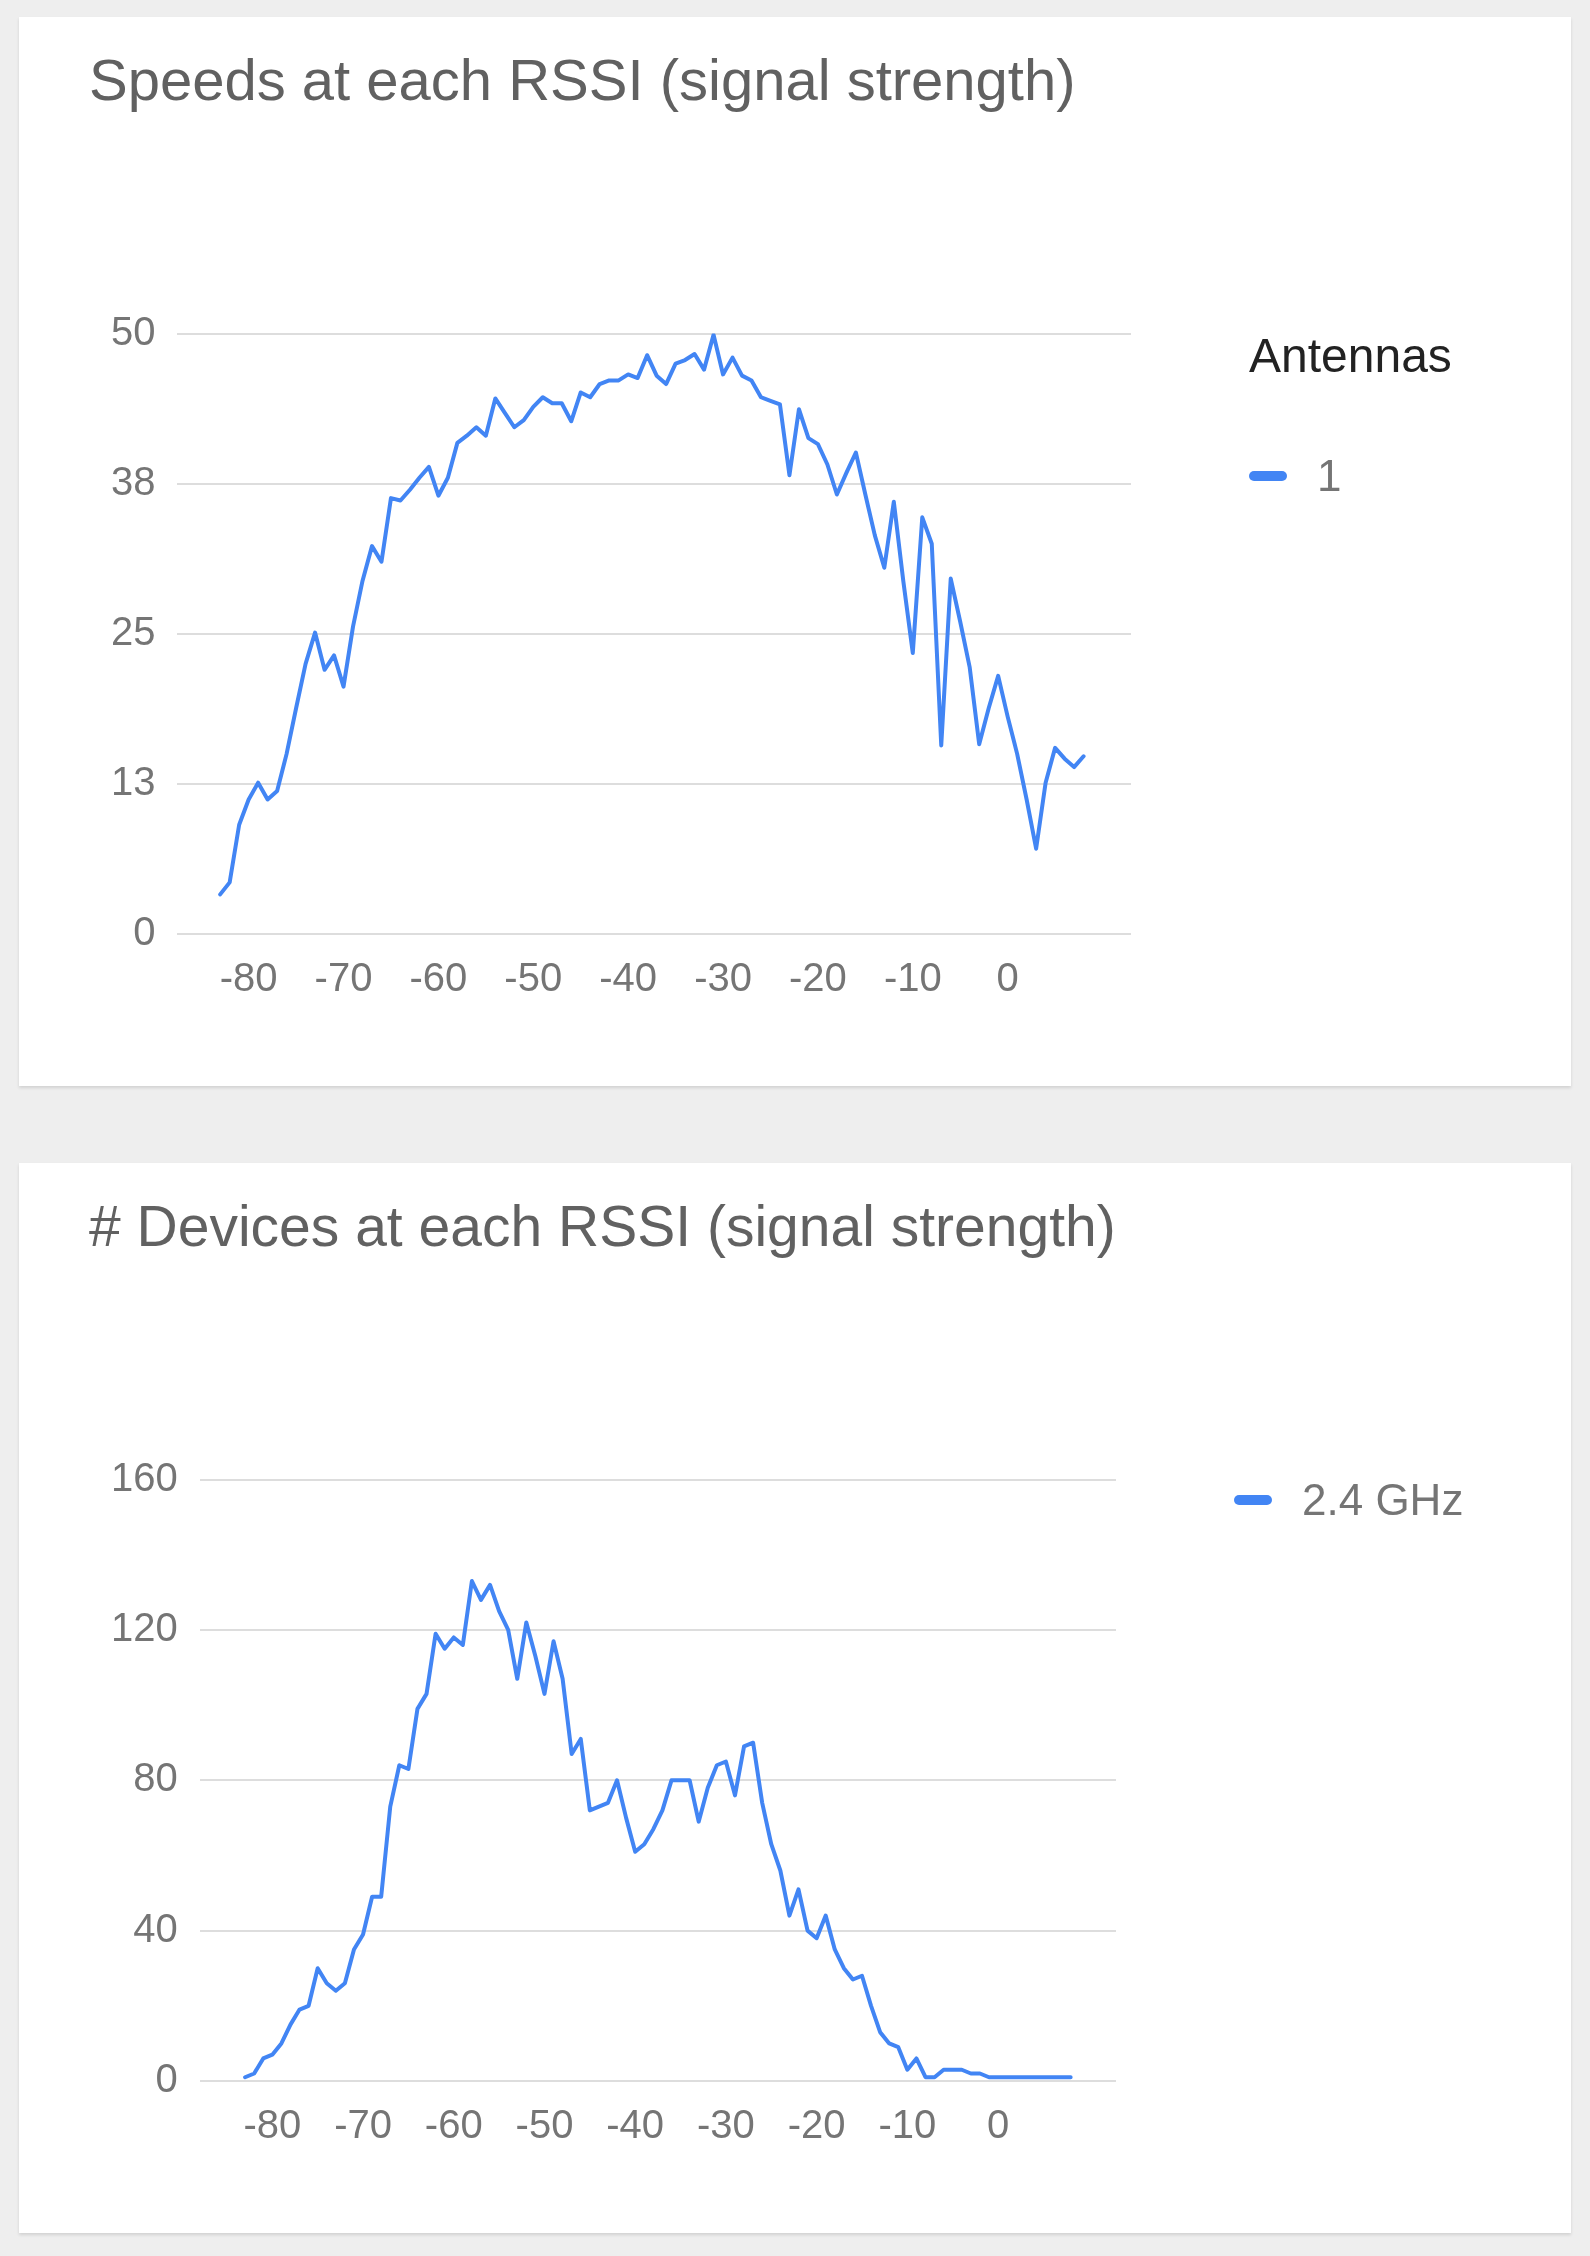 This screenshot has height=2256, width=1590. Describe the element at coordinates (582, 79) in the screenshot. I see `chart-title: Speeds at each RSSI (signal strength)` at that location.